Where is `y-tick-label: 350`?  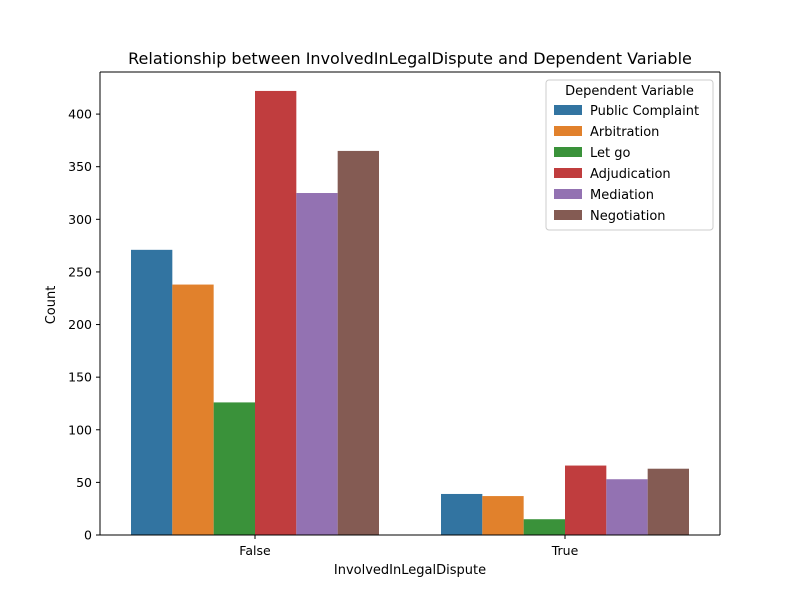 y-tick-label: 350 is located at coordinates (80, 166).